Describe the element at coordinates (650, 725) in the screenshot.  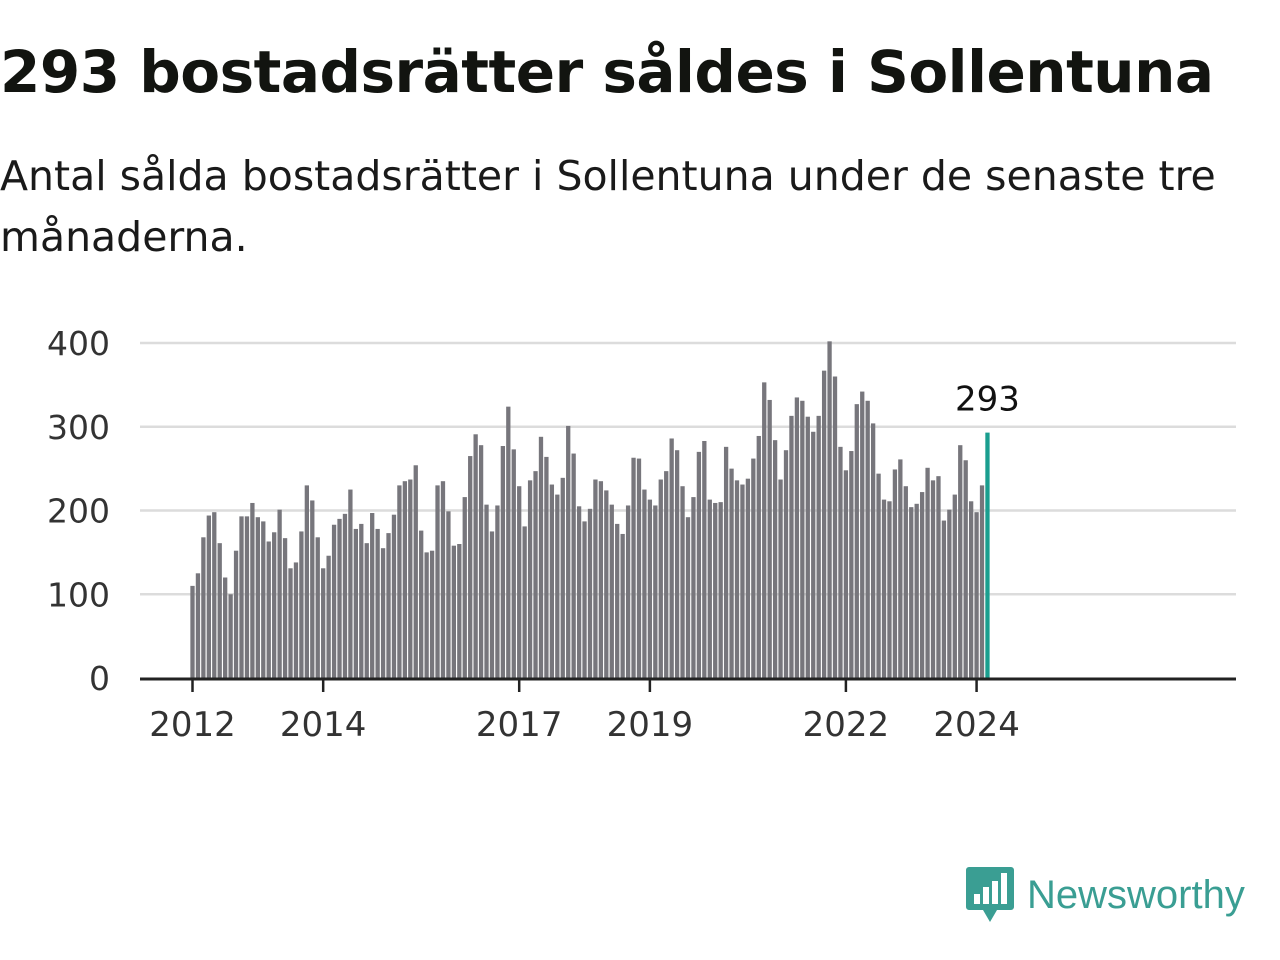
I see `x-tick-label: 2019` at that location.